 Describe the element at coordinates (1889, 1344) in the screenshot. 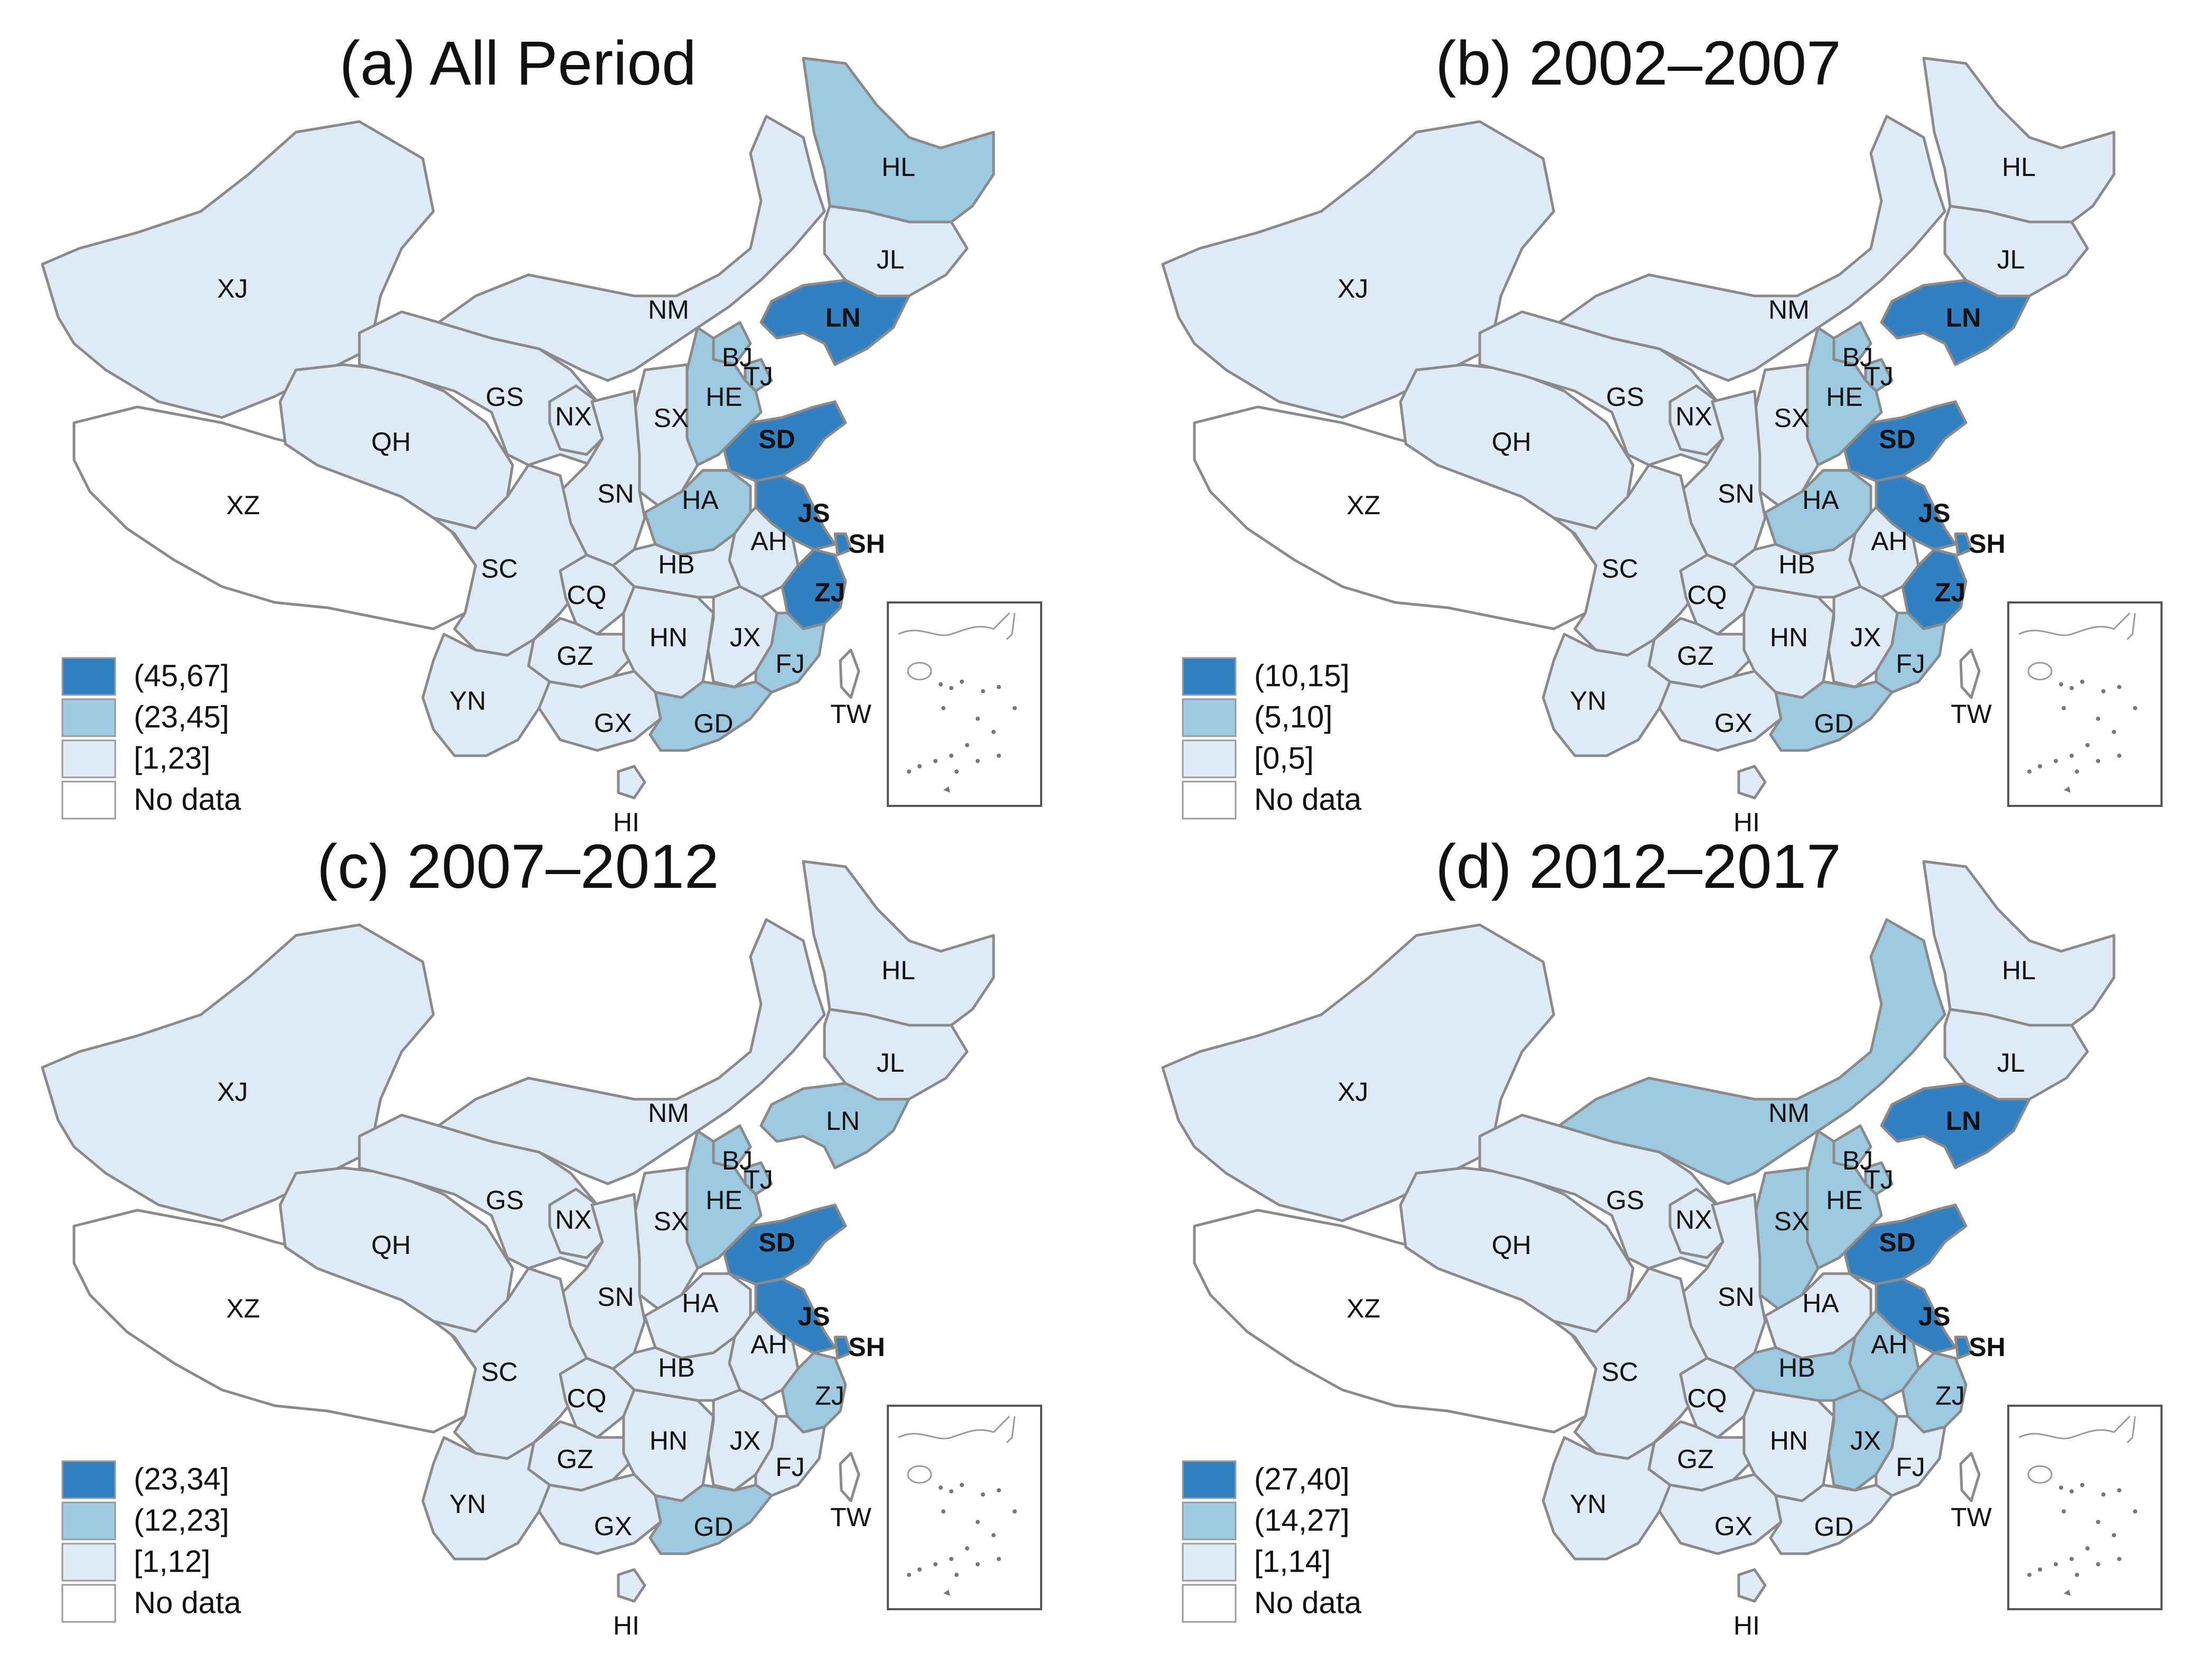

I see `province-label-ah: AH` at that location.